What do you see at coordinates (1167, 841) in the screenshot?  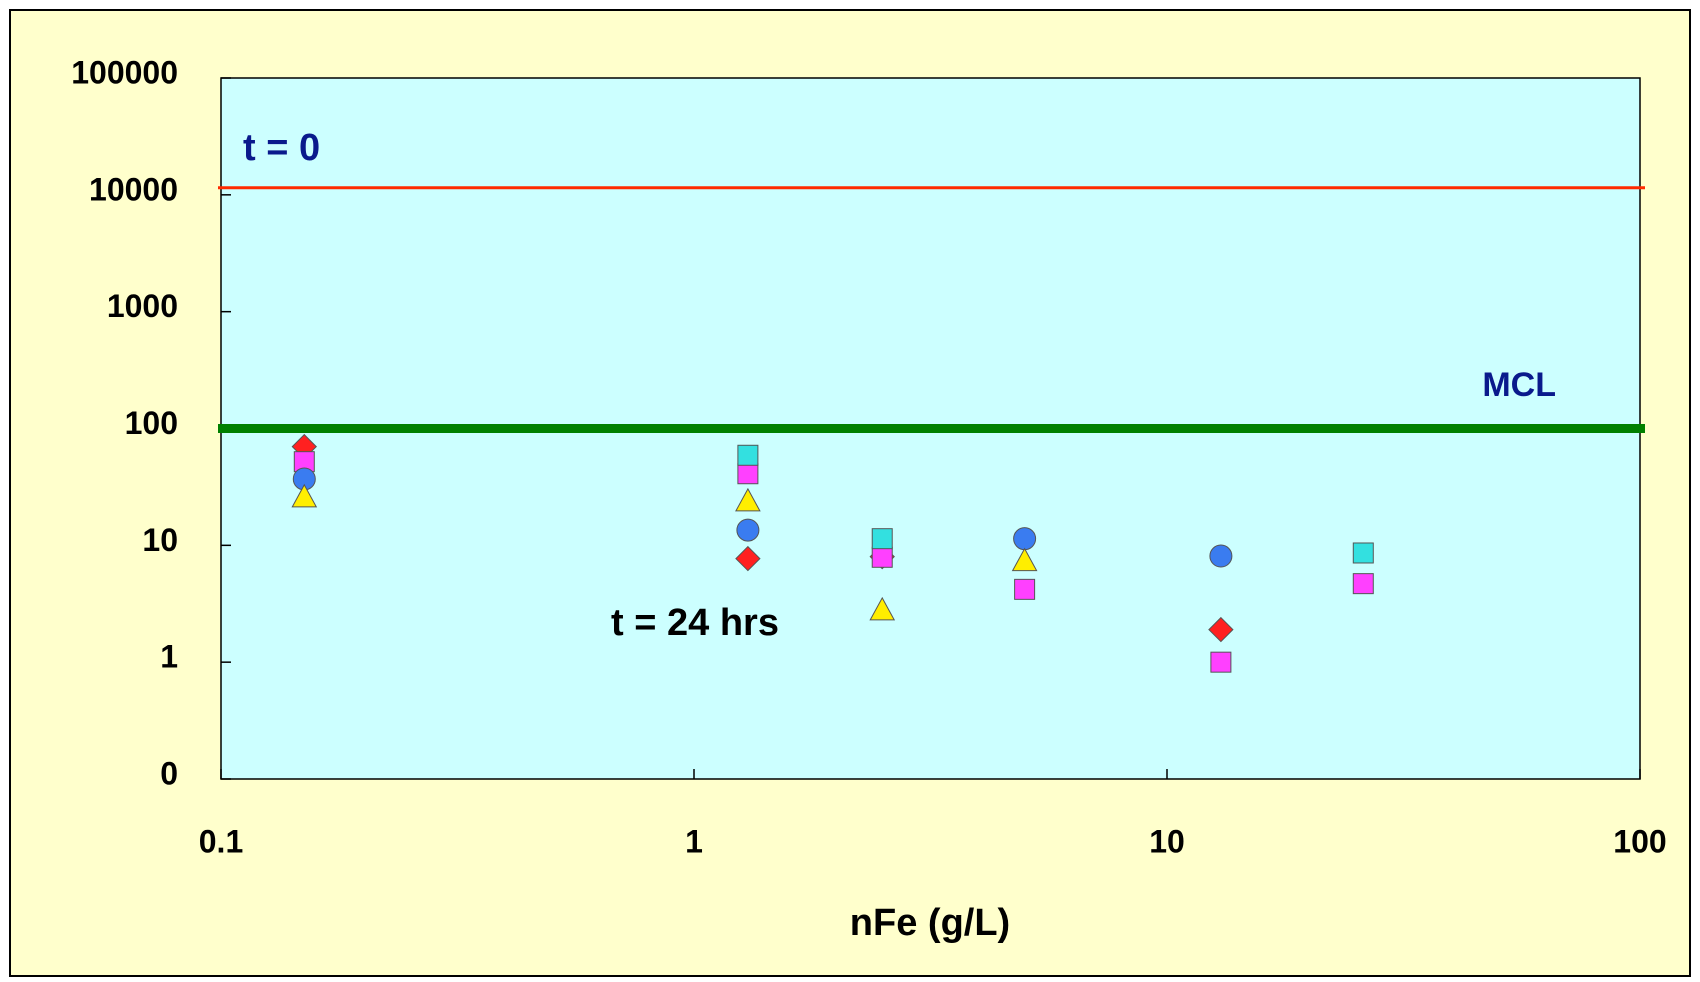 I see `x-tick-label: 10` at bounding box center [1167, 841].